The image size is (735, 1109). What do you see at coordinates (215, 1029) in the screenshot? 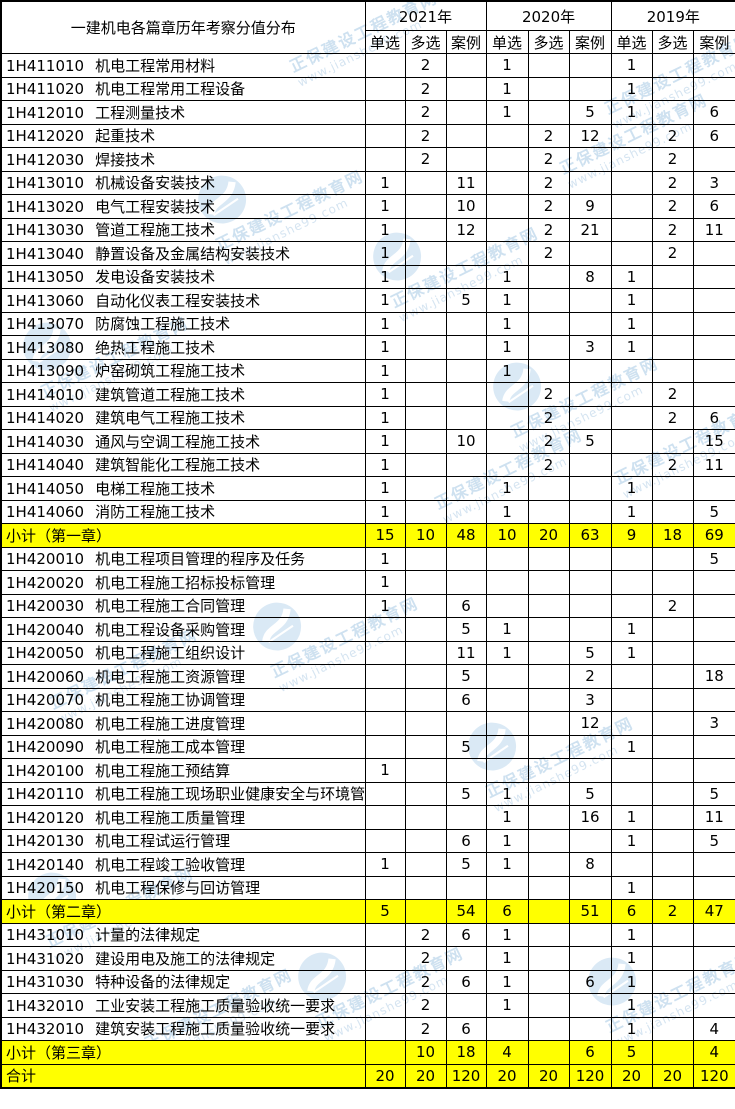
I see `row-title: 建筑安装工程施工质量验收统一要求` at bounding box center [215, 1029].